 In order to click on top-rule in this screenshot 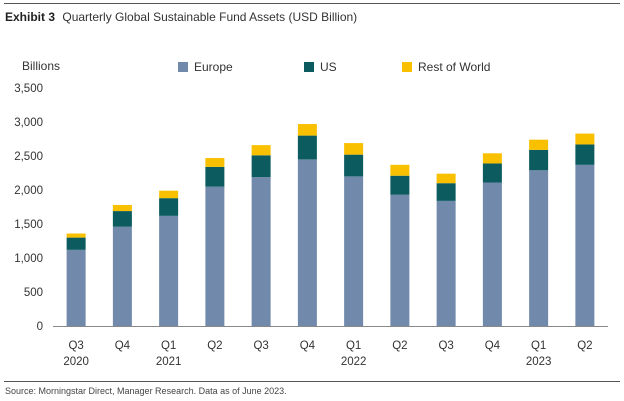, I will do `click(312, 3)`.